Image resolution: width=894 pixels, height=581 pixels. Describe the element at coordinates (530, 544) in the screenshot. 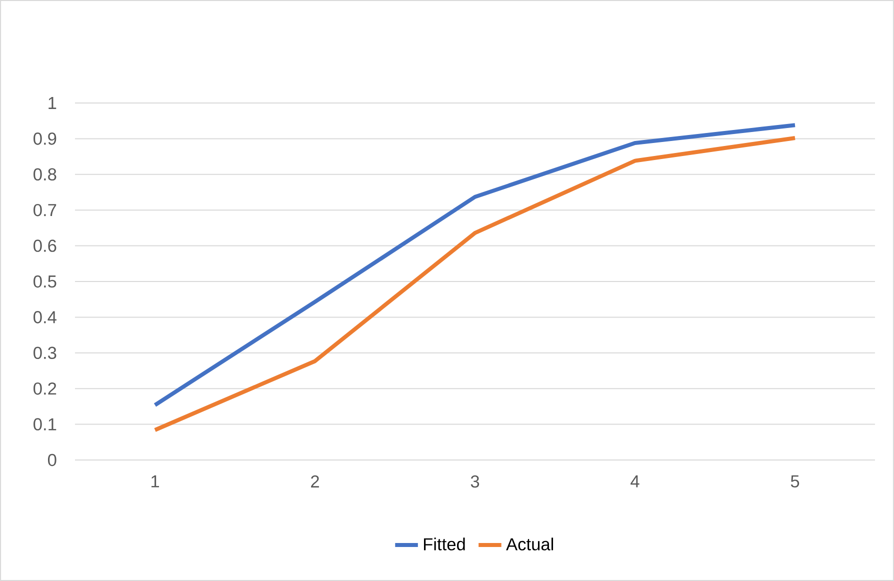

I see `legend-label: Actual` at that location.